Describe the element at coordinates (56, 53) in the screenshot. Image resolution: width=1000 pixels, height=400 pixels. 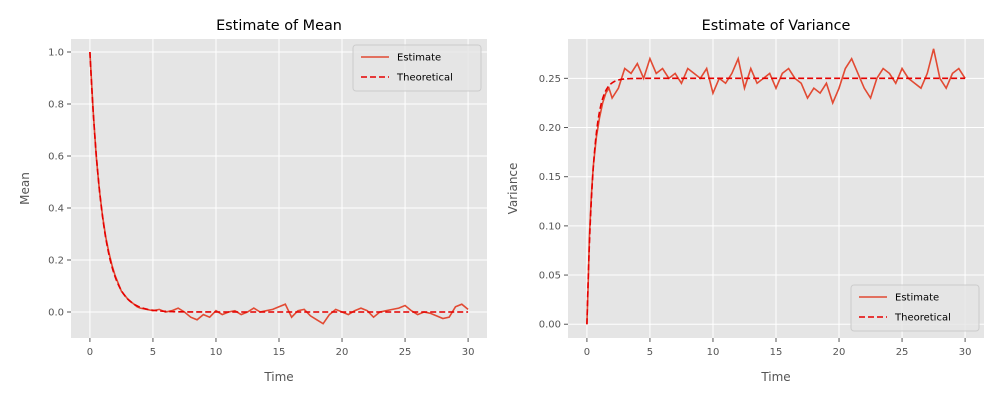
I see `y-tick-label: 1.0` at that location.